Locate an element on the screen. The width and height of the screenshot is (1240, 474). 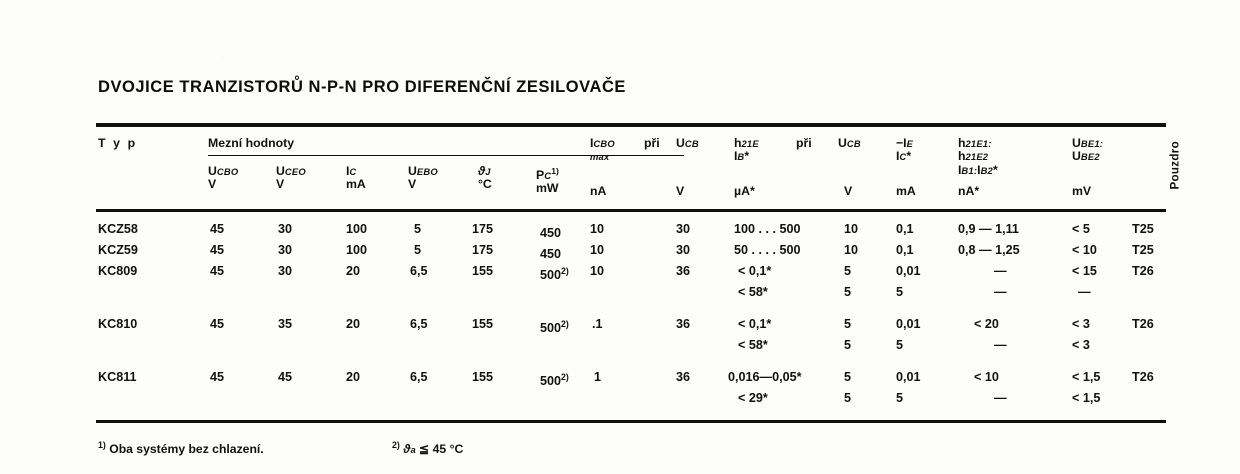
header-icbo-subscript: CBO is located at coordinates (604, 143).